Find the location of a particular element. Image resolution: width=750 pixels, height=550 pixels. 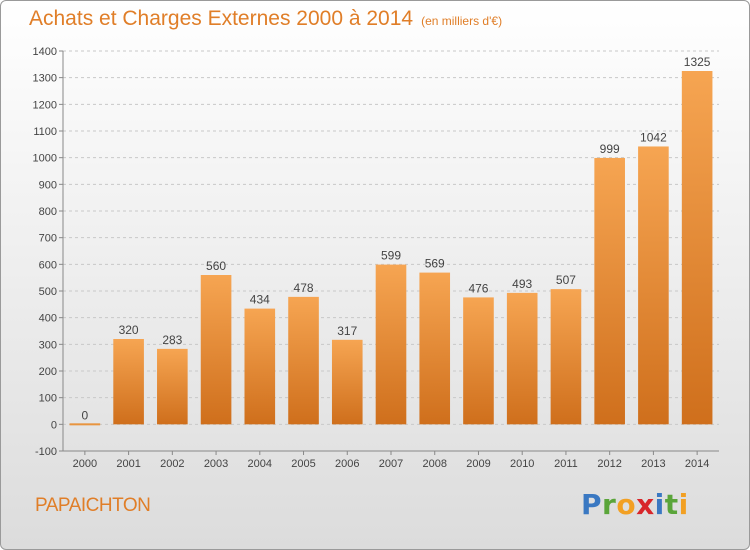

x-tick-label: 2009 is located at coordinates (478, 464).